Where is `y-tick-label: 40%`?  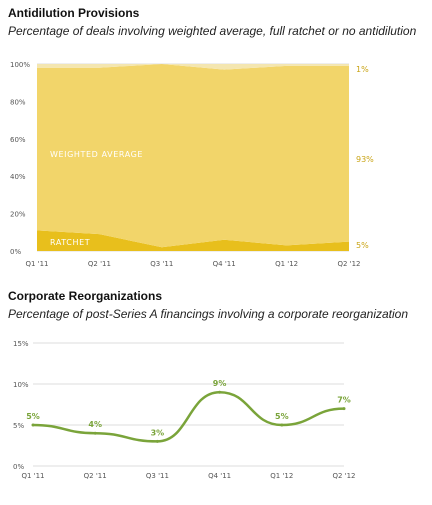 y-tick-label: 40% is located at coordinates (18, 177).